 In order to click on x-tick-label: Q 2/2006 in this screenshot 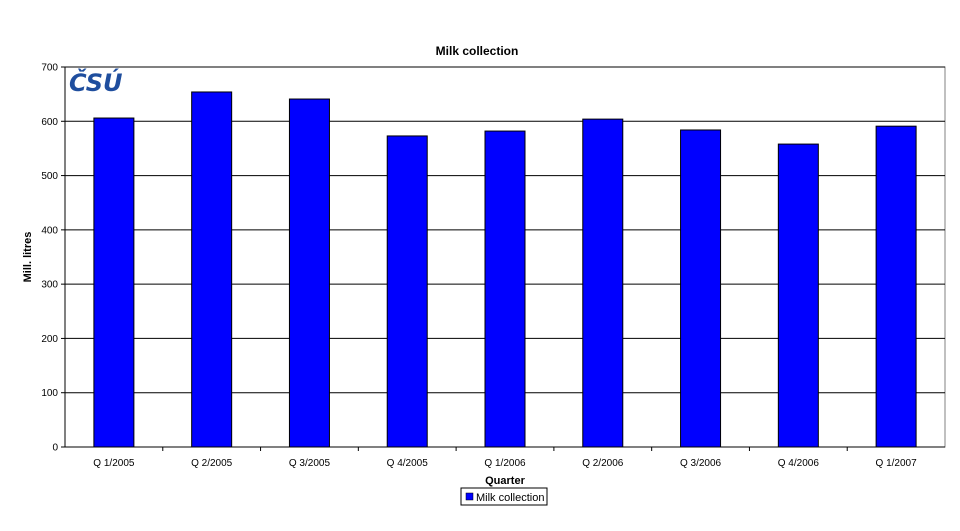, I will do `click(603, 463)`.